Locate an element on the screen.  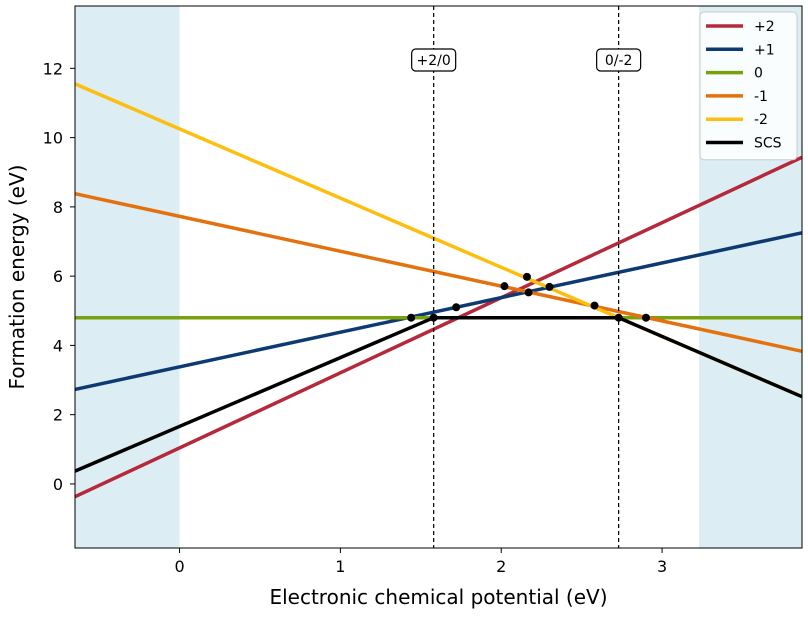
transition-level-annotations: +2/0 0/-2 is located at coordinates (526, 60).